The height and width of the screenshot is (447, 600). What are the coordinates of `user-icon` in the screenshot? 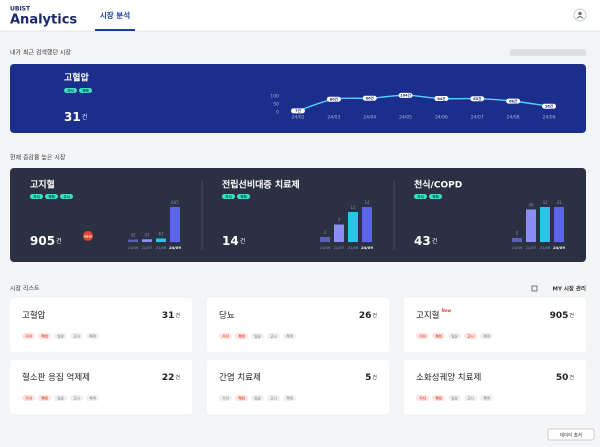 It's located at (580, 13).